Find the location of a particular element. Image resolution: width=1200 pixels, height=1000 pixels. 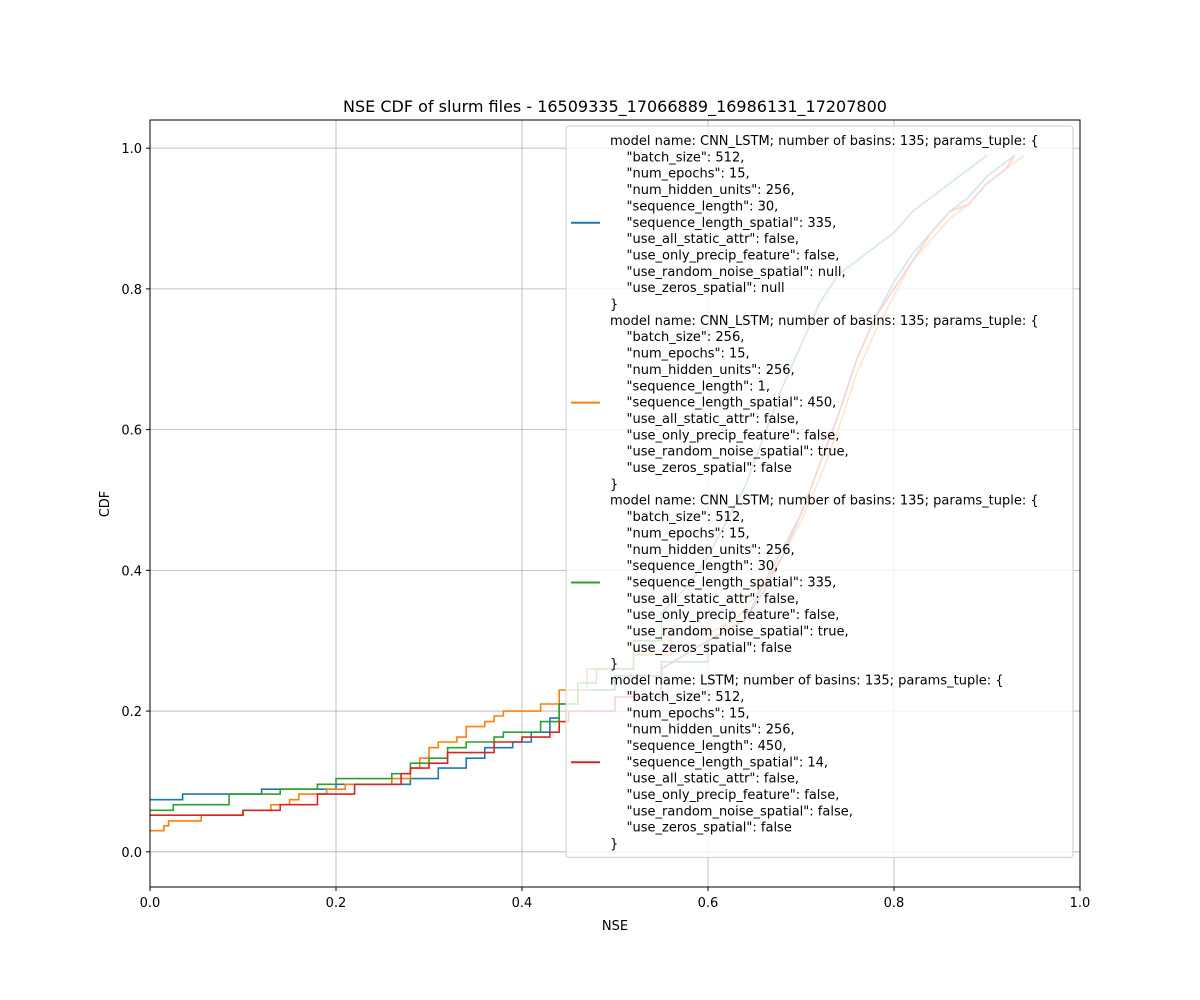

y-tick-label: 1.0 is located at coordinates (131, 149).